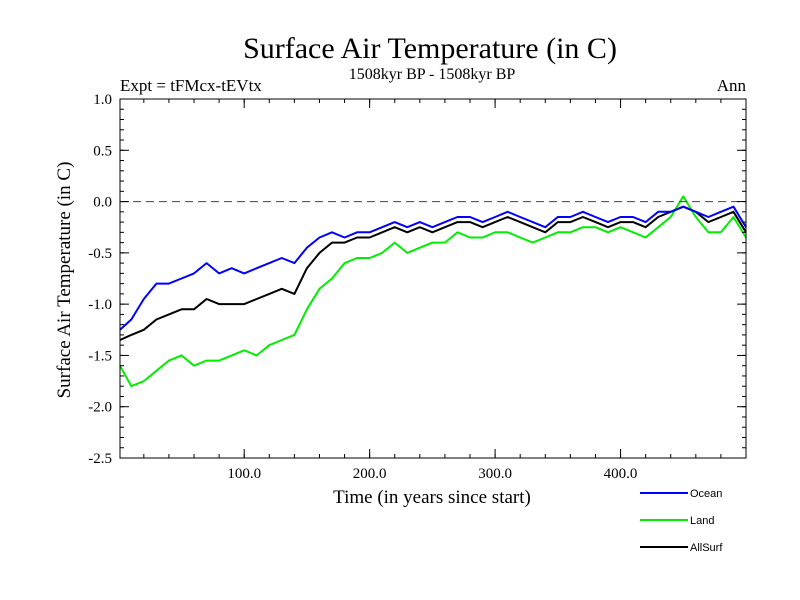  I want to click on legend: Ocean Land AllSurf, so click(681, 521).